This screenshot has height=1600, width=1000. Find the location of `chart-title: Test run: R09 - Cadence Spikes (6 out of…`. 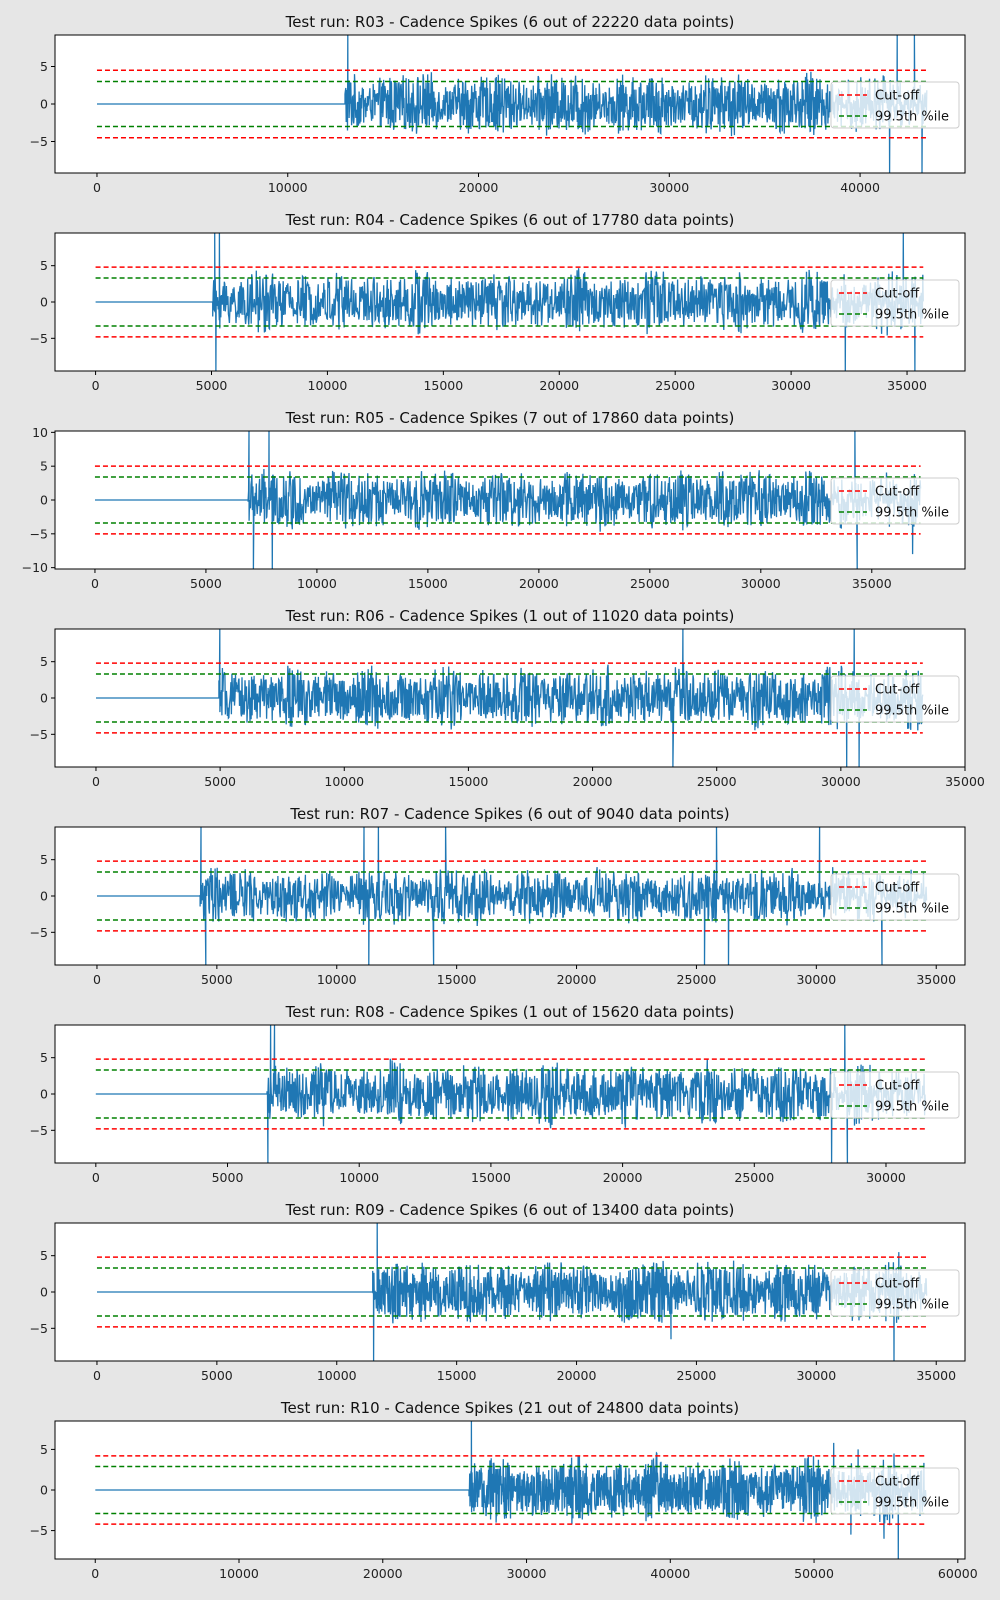

chart-title: Test run: R09 - Cadence Spikes (6 out of… is located at coordinates (510, 1210).